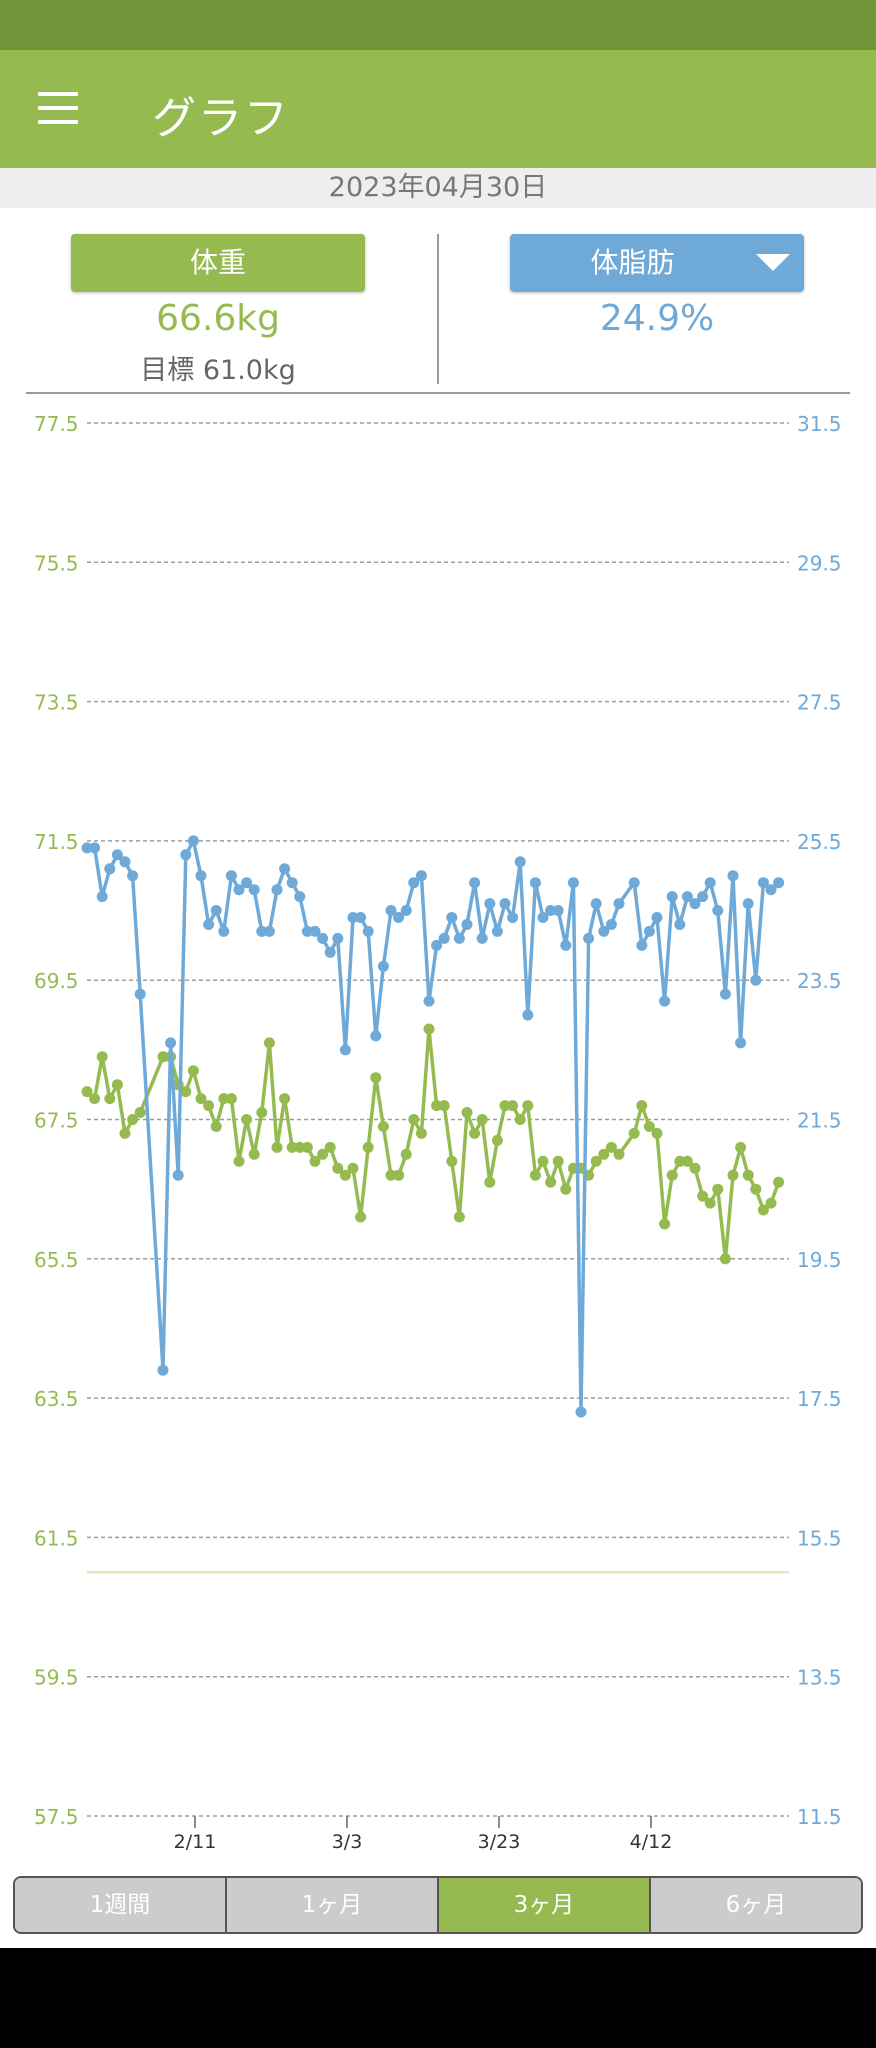  I want to click on x-axis-tick: 3/23, so click(499, 1842).